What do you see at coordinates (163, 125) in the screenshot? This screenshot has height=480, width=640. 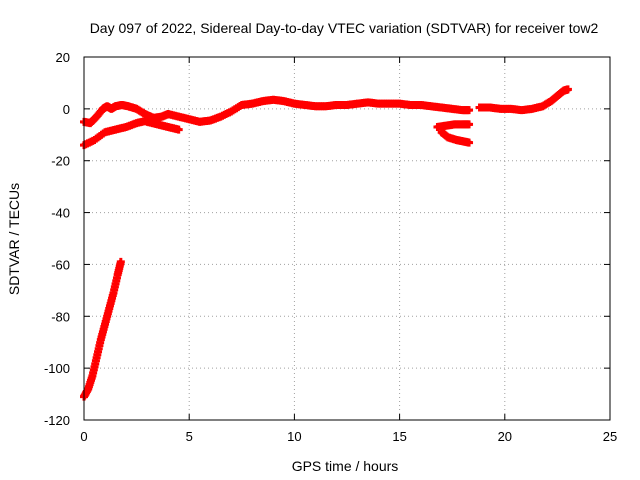 I see `series-arc-early-dip` at bounding box center [163, 125].